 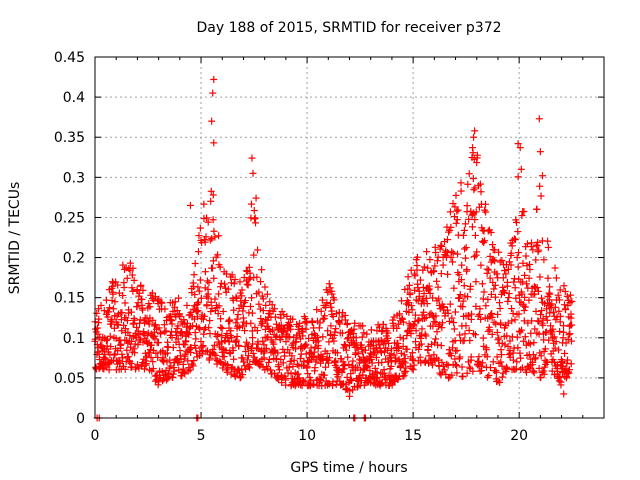 What do you see at coordinates (80, 419) in the screenshot?
I see `y-tick-label: 0` at bounding box center [80, 419].